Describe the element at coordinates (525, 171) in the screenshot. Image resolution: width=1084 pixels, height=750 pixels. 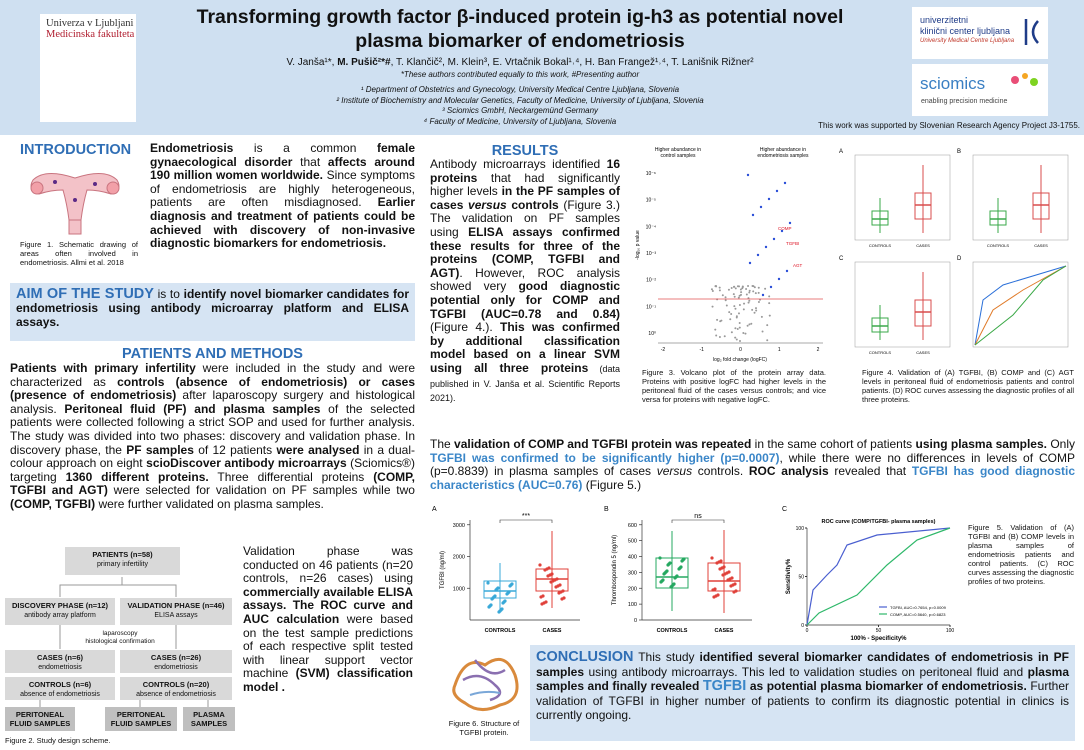
I see `text-run: 16 proteins` at that location.